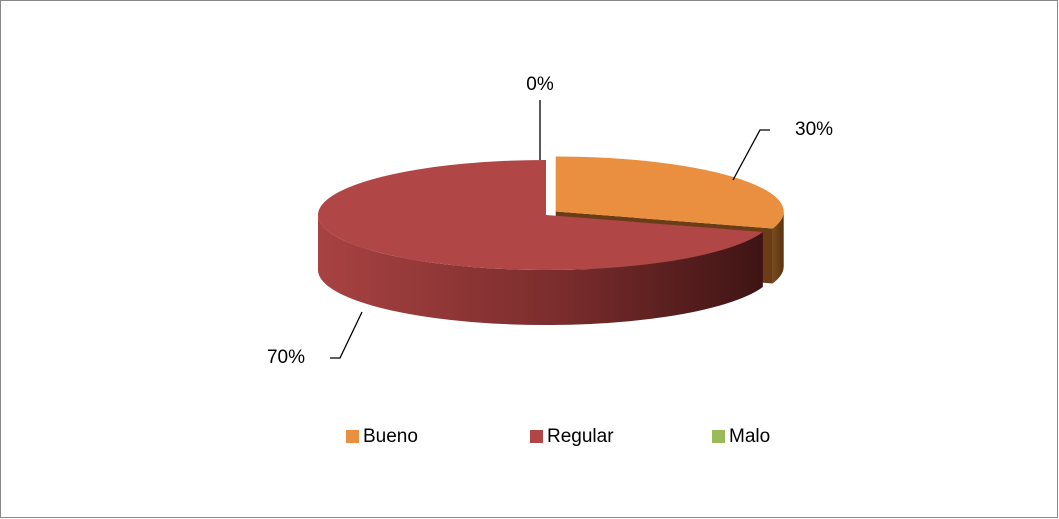  What do you see at coordinates (286, 357) in the screenshot?
I see `data-label: 70%` at bounding box center [286, 357].